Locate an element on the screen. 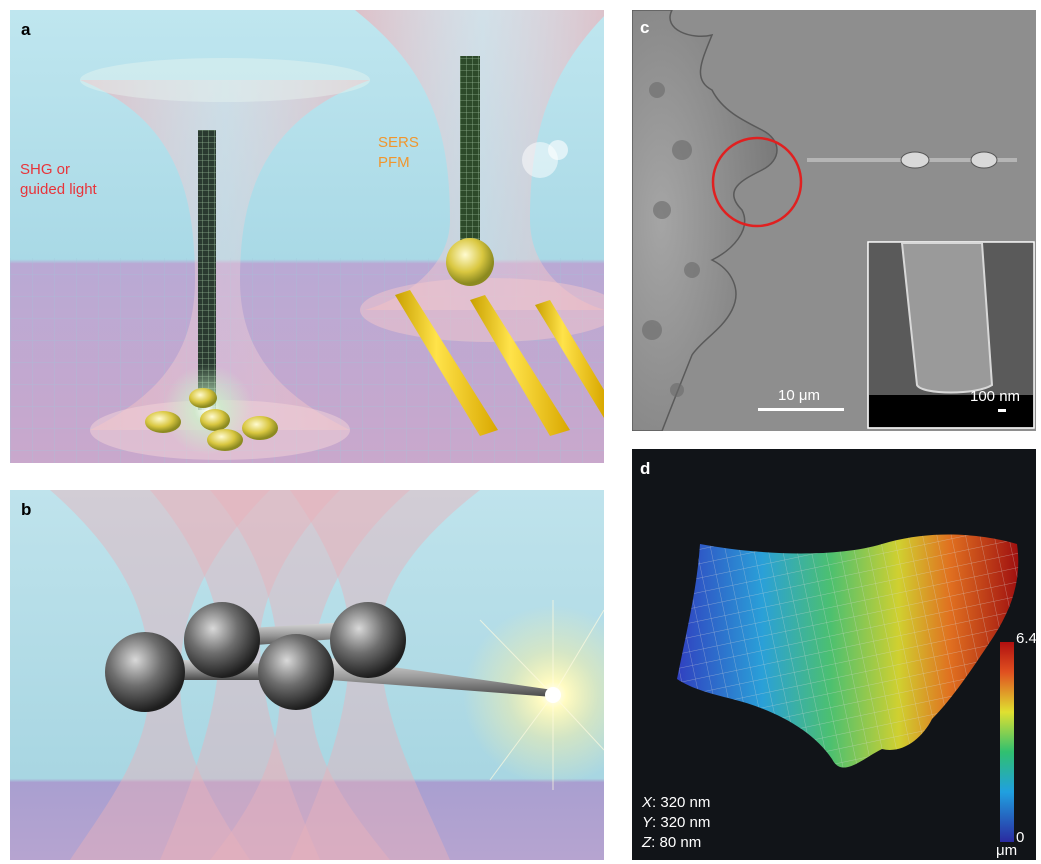  dimension-x-value: : 320 nm is located at coordinates (681, 802).